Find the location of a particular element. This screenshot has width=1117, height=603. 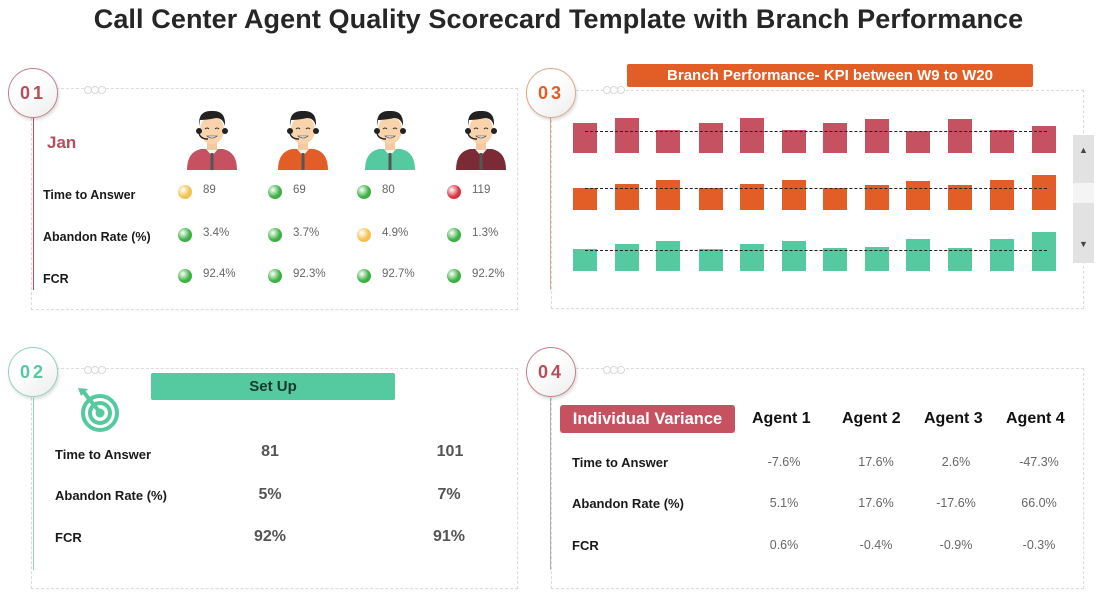

p1-label-time-to-answer: Time to Answer is located at coordinates (89, 195).